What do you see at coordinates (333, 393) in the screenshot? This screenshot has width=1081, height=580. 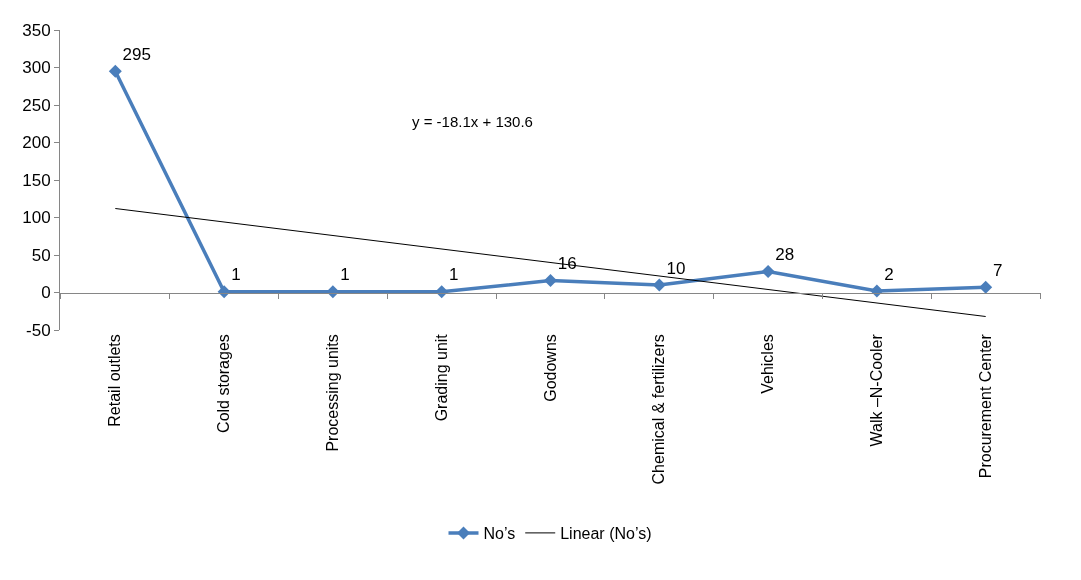 I see `x-tick-label: Processing units` at bounding box center [333, 393].